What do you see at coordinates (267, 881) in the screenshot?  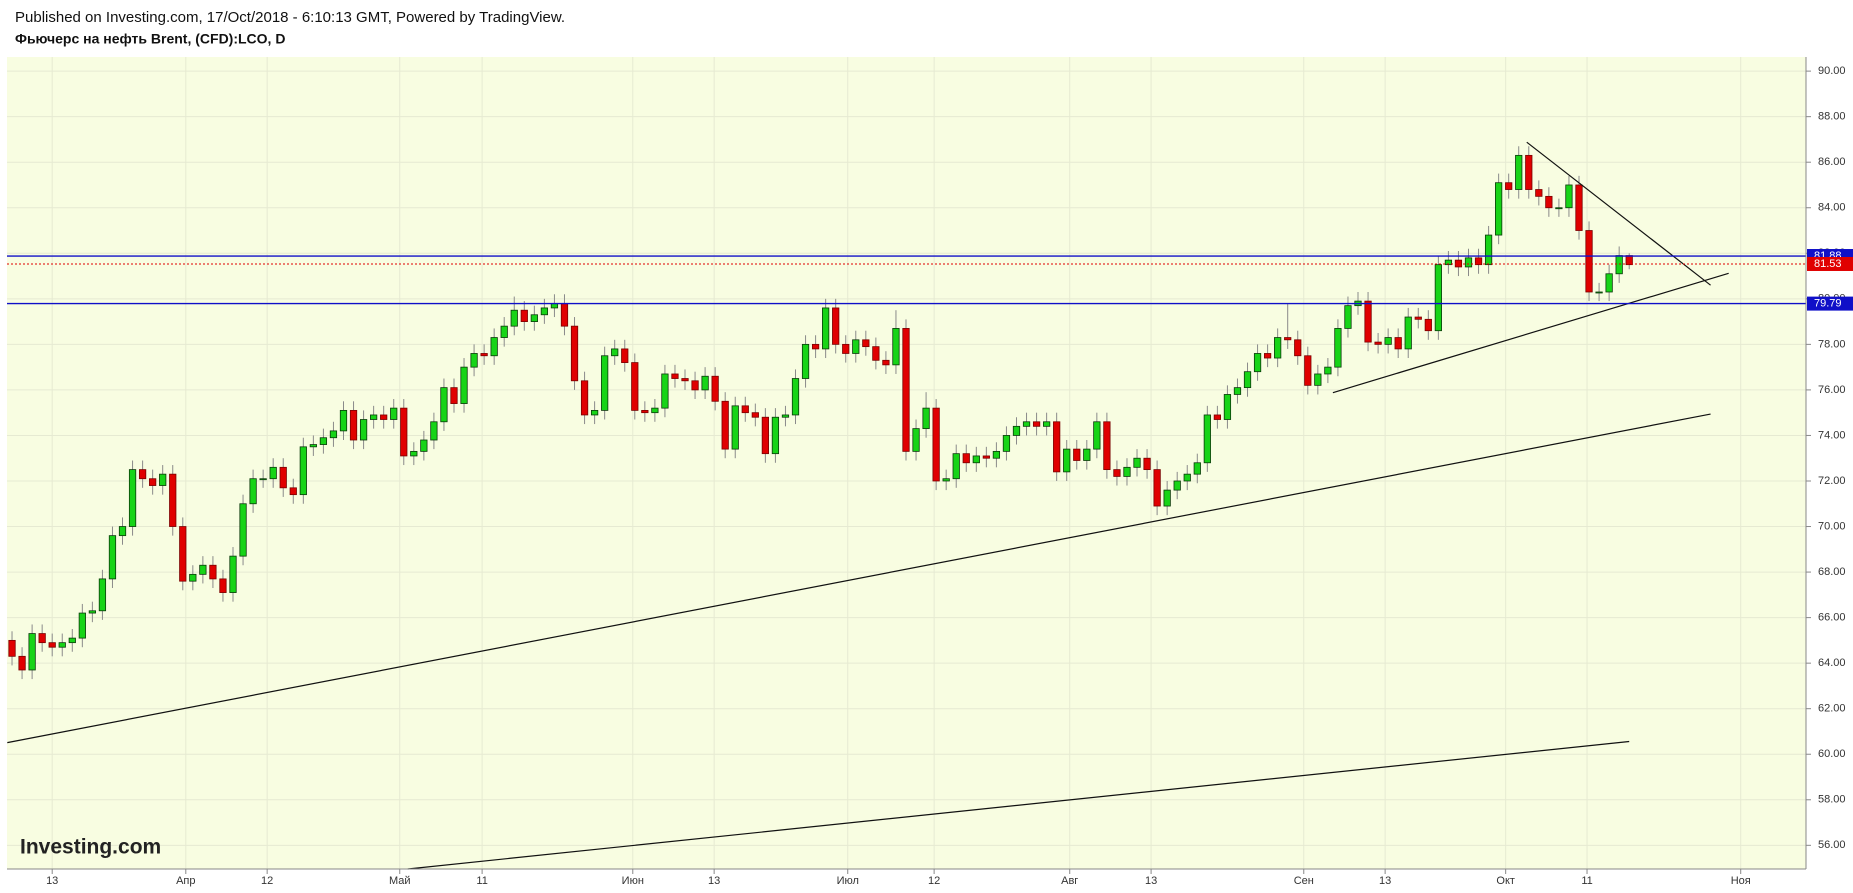 I see `x-tick-label: 12` at bounding box center [267, 881].